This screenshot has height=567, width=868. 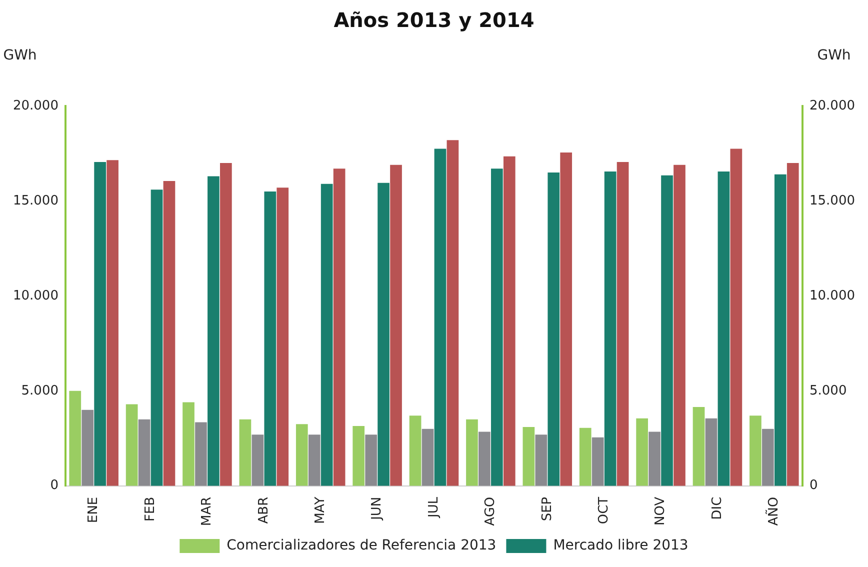 I want to click on x-tick-label: DIC, so click(x=717, y=508).